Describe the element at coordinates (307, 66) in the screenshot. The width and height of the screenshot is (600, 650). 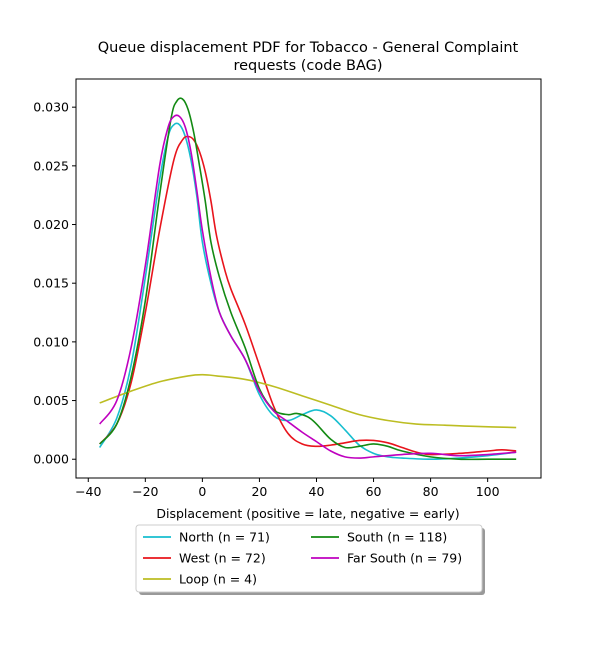
I see `chart-title-line-2: requests (code BAG)` at that location.